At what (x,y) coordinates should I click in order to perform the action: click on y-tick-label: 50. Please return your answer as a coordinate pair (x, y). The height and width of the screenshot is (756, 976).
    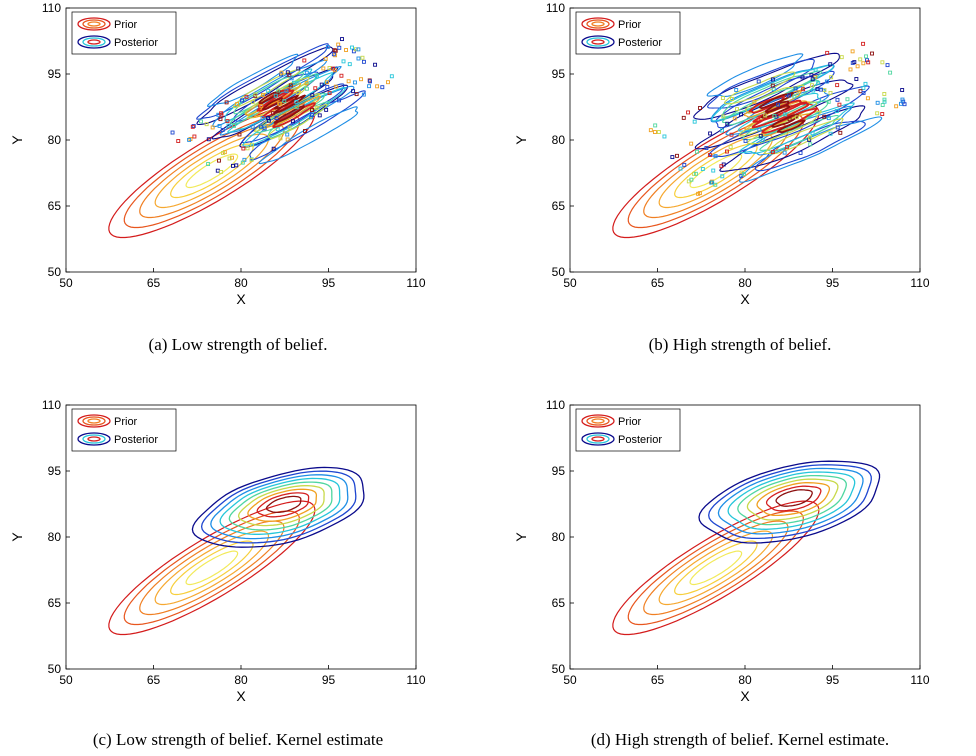
    Looking at the image, I should click on (559, 669).